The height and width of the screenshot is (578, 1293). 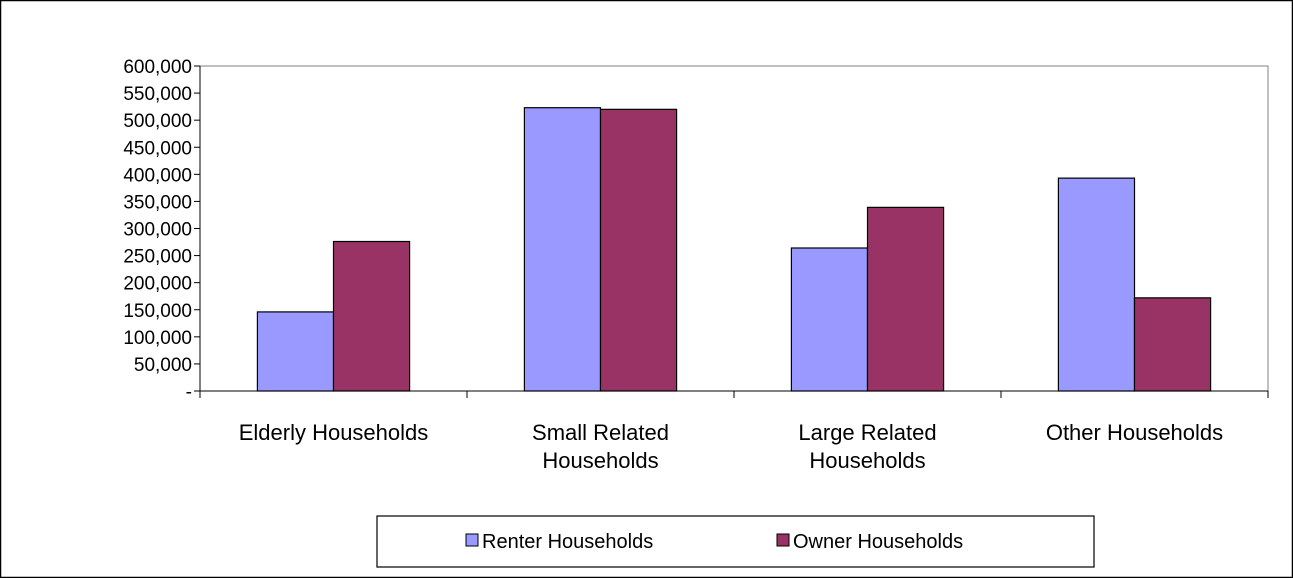 What do you see at coordinates (157, 338) in the screenshot?
I see `y-tick-label: 100,000` at bounding box center [157, 338].